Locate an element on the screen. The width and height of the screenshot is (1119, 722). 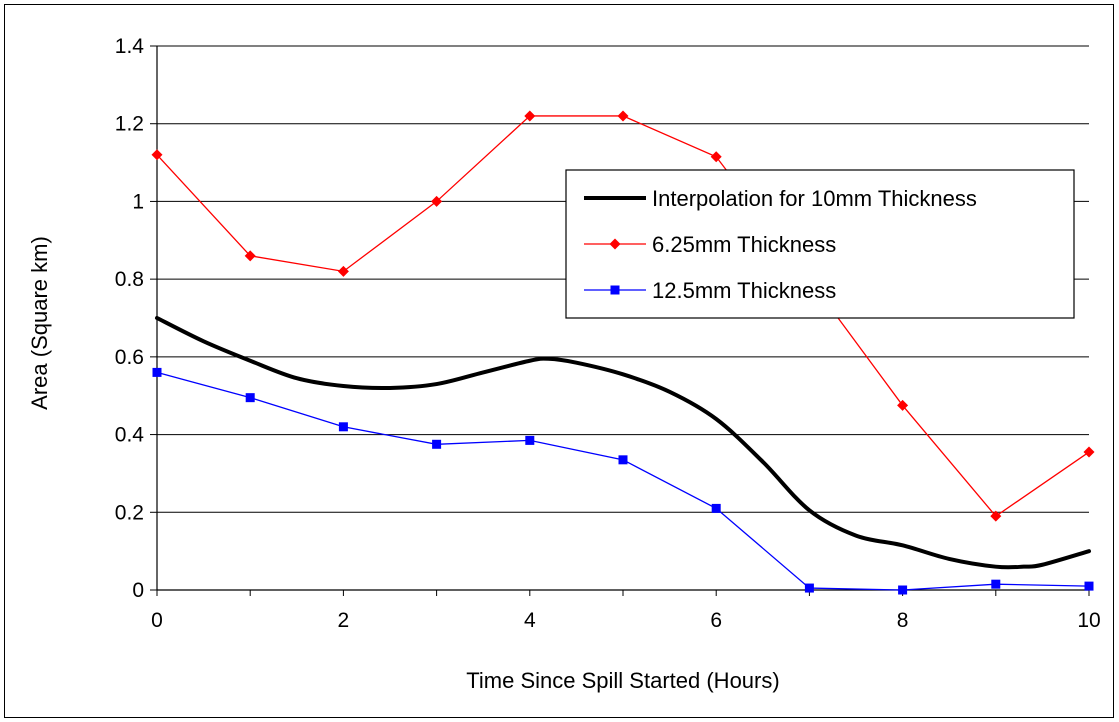
x-tick-label: 4 is located at coordinates (530, 620).